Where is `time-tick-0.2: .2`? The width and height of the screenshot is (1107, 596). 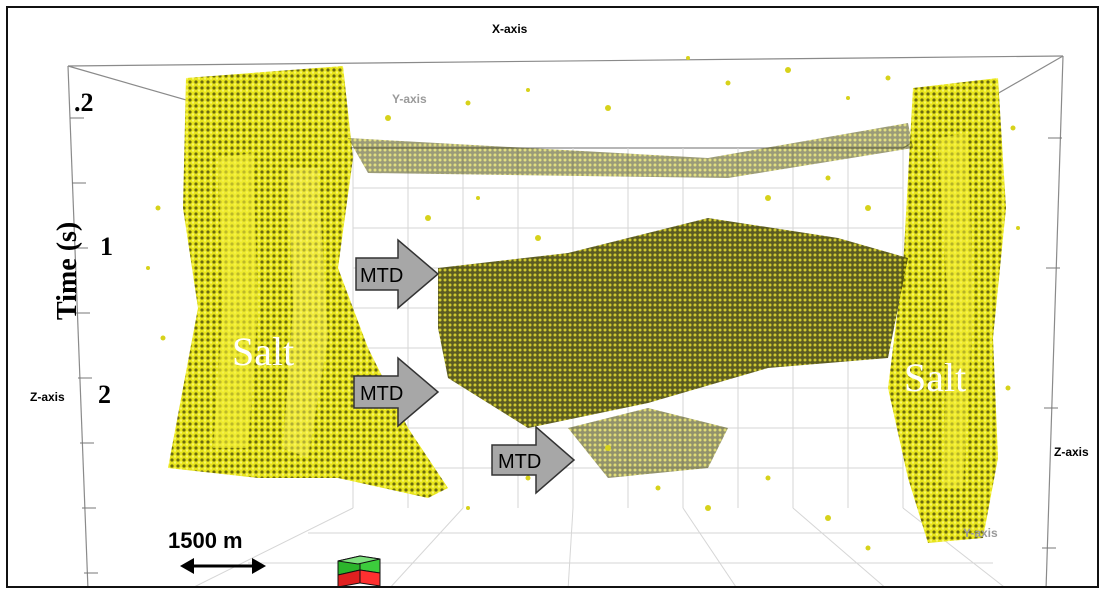 time-tick-0.2: .2 is located at coordinates (84, 102).